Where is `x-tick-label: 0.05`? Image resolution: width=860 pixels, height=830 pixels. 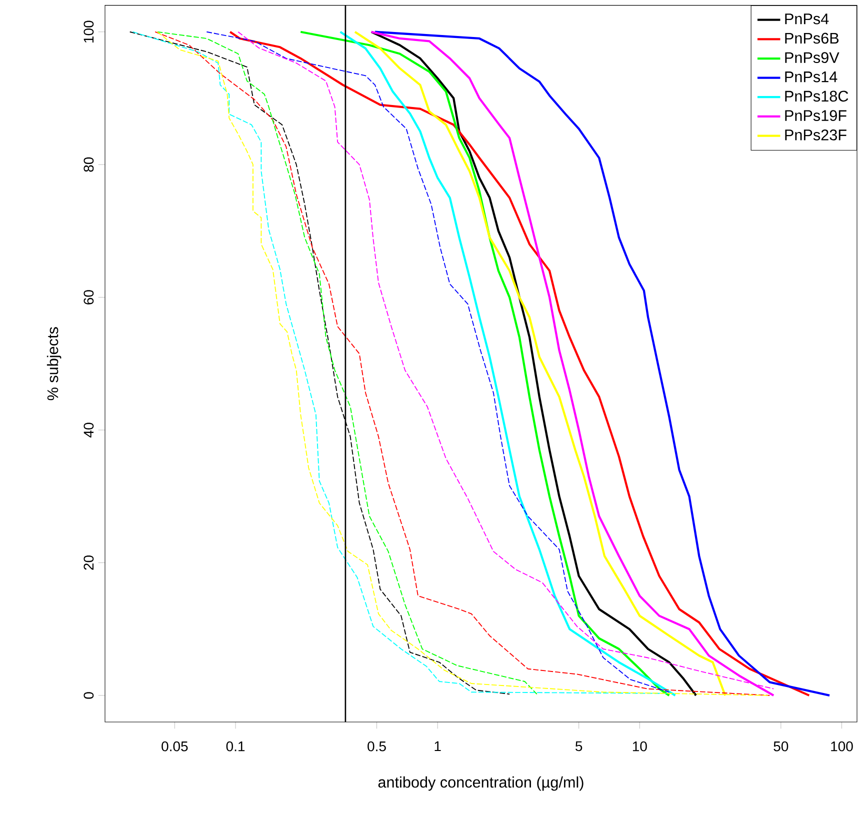
x-tick-label: 0.05 is located at coordinates (175, 746).